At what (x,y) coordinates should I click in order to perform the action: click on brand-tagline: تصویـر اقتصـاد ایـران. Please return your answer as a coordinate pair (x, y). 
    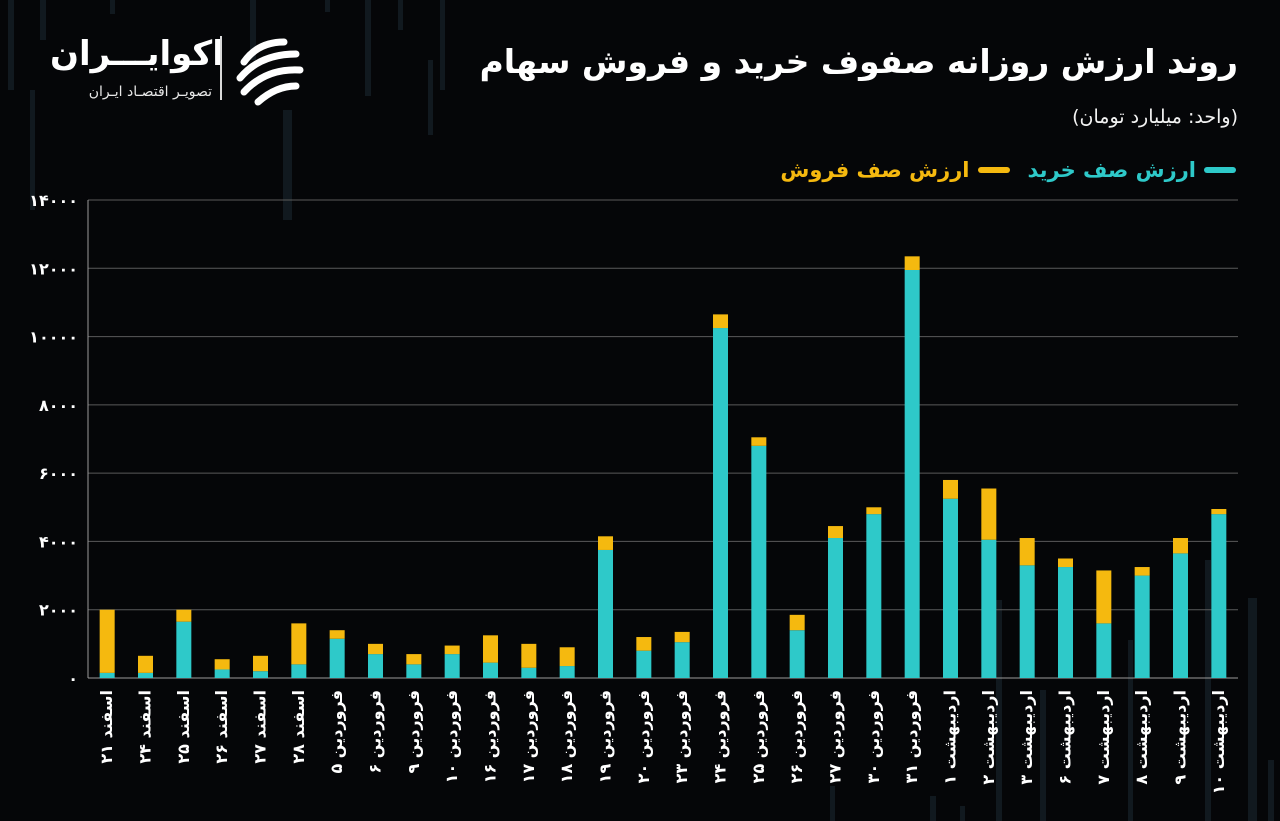
    Looking at the image, I should click on (150, 92).